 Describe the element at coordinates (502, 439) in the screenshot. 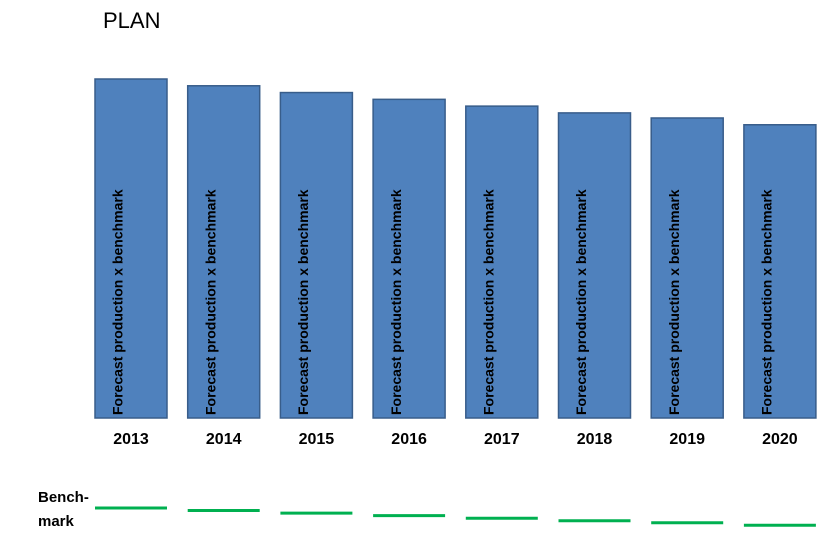

I see `x-tick-label: 2017` at that location.